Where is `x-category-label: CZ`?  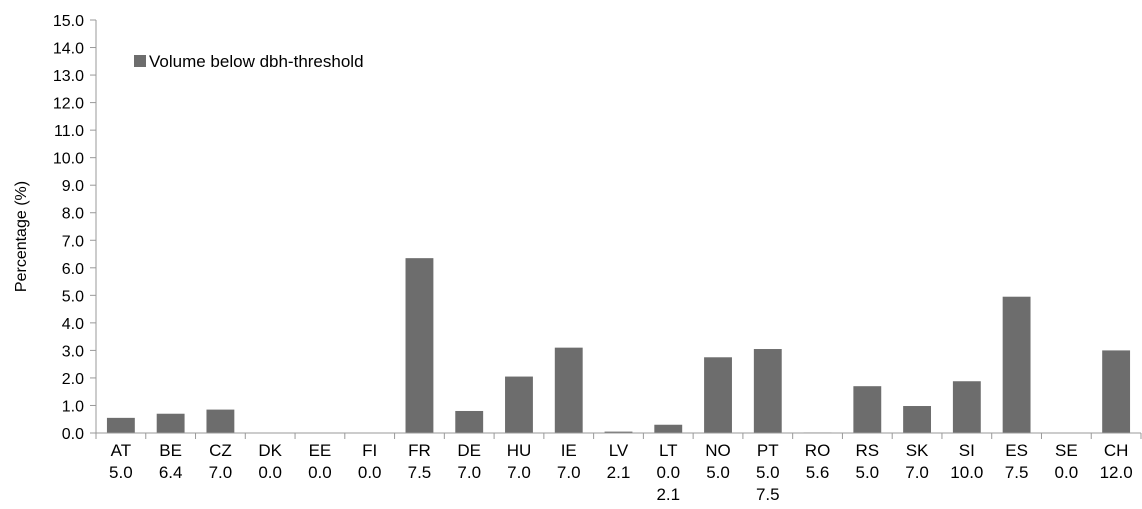
x-category-label: CZ is located at coordinates (220, 450).